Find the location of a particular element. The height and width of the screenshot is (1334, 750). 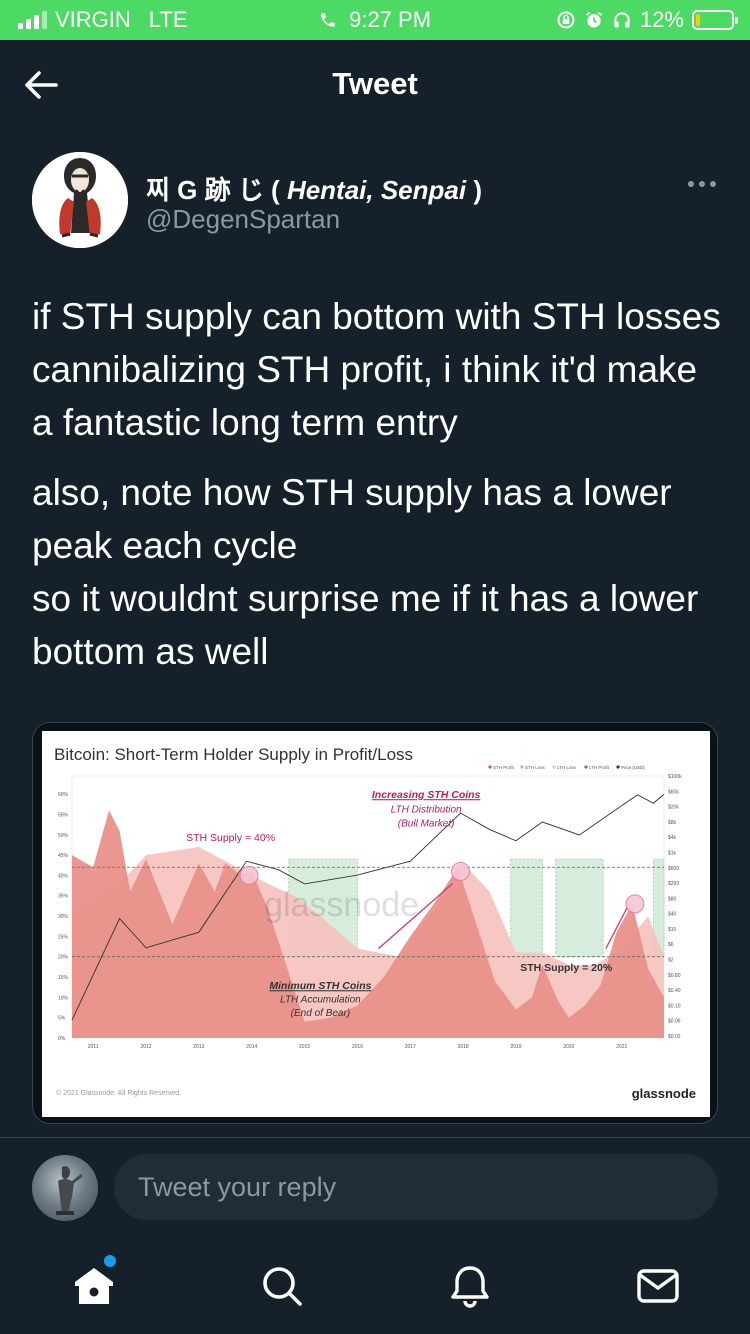

y-axis-tick-left: 50% is located at coordinates (63, 836).